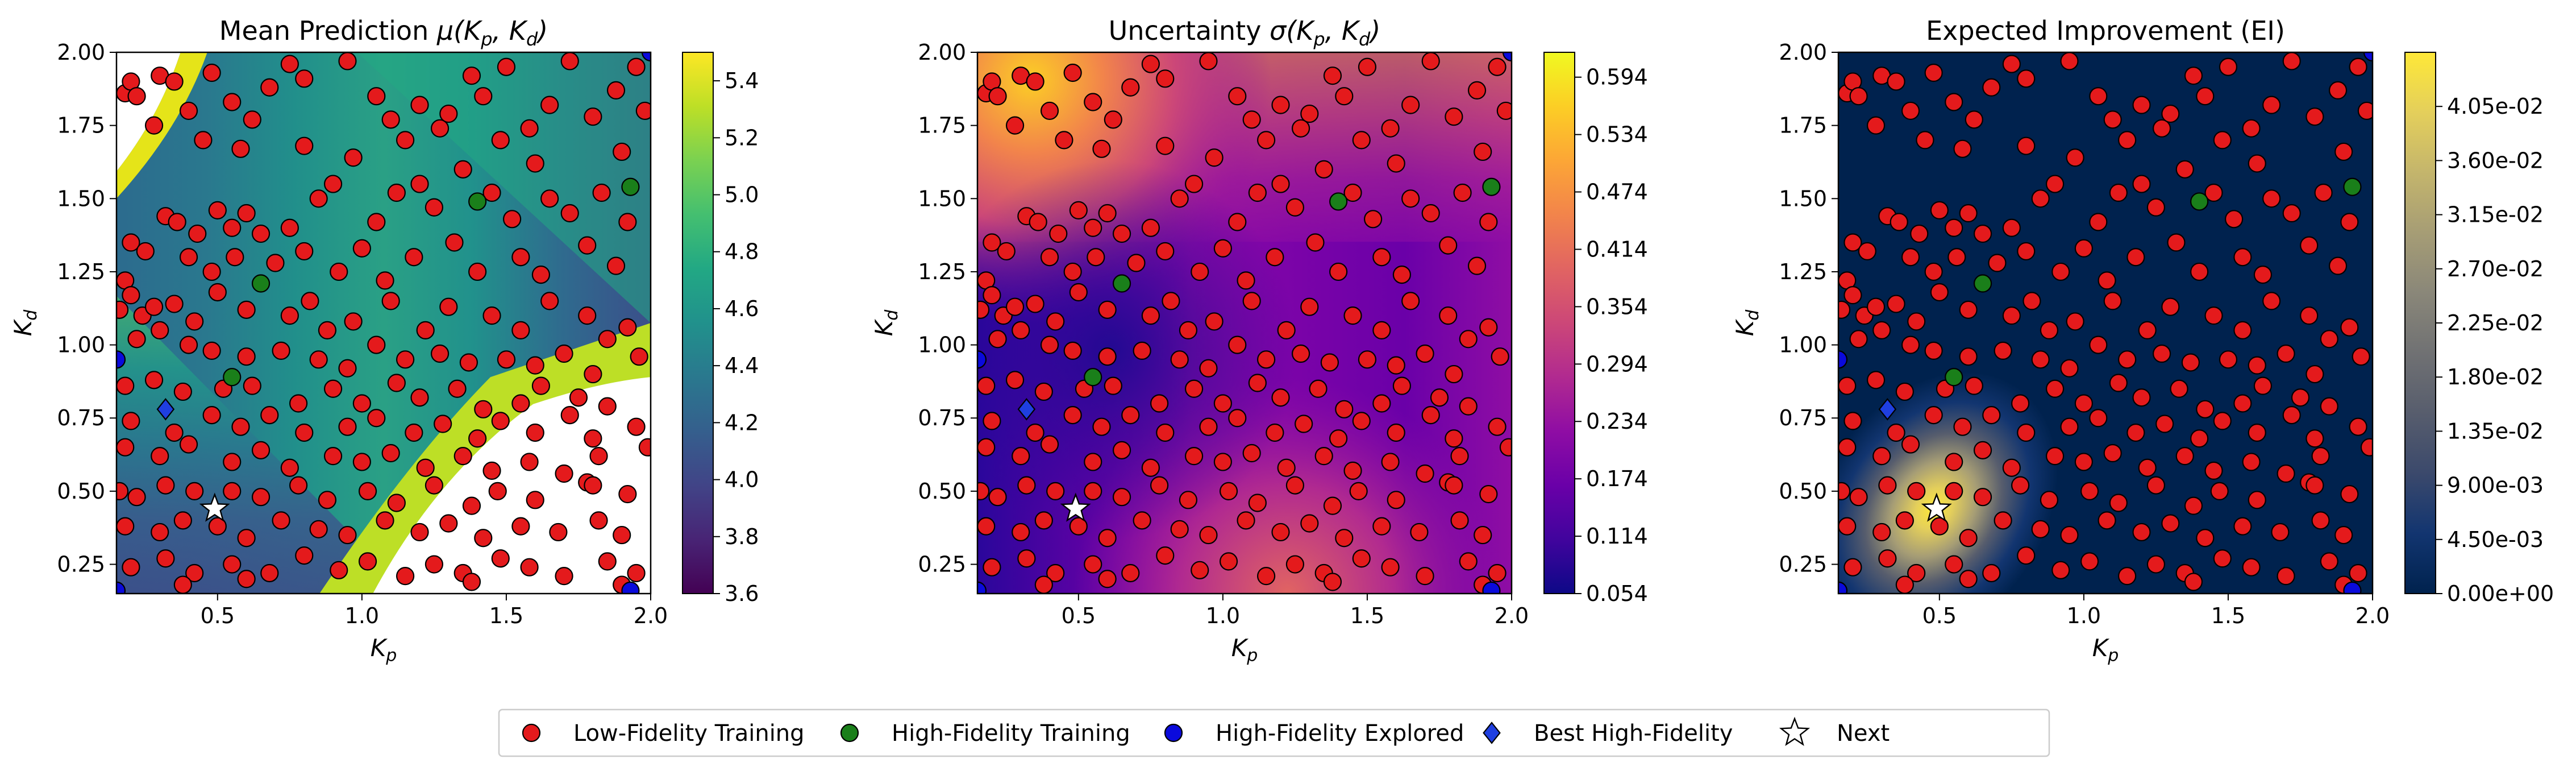 Image resolution: width=2576 pixels, height=767 pixels. Describe the element at coordinates (214, 507) in the screenshot. I see `next-point-marker` at that location.